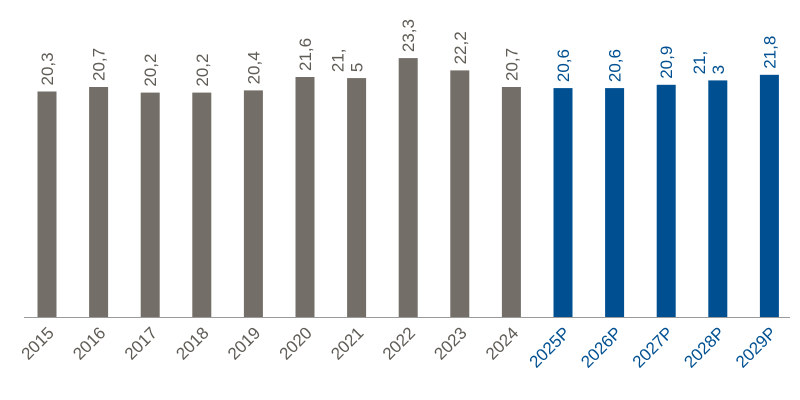 The width and height of the screenshot is (800, 400). I want to click on x-tick-label-2023: 2023, so click(450, 343).